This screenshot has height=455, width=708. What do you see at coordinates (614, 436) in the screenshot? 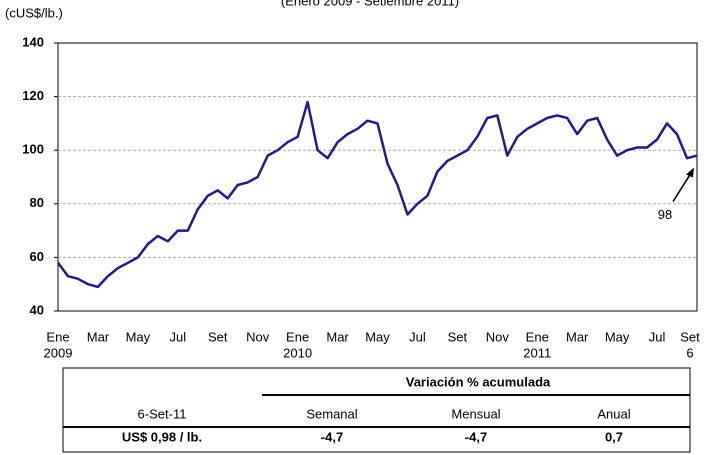
I see `table-cell: 0,7` at bounding box center [614, 436].